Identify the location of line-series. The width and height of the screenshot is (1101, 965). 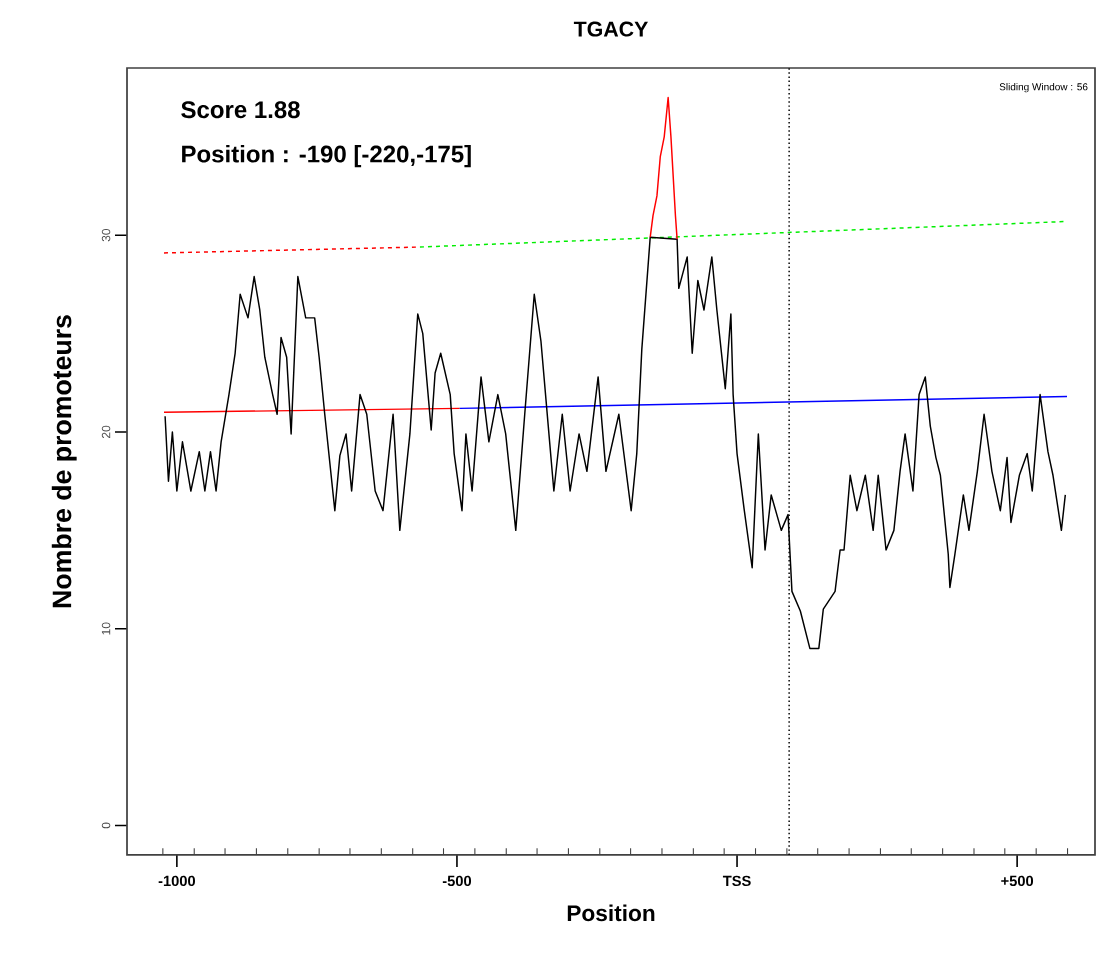
(663, 168).